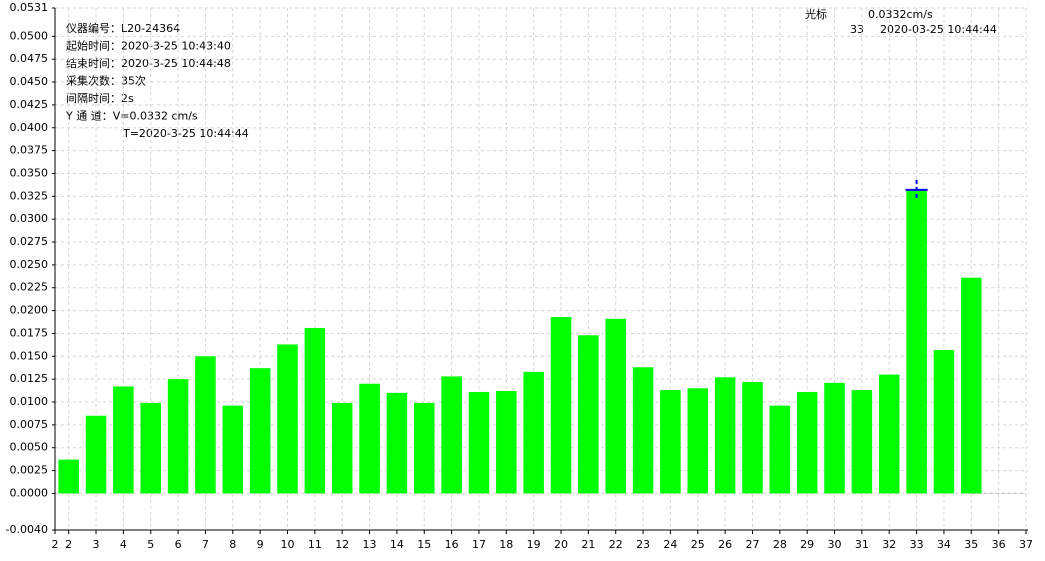 This screenshot has height=561, width=1045. Describe the element at coordinates (315, 544) in the screenshot. I see `x-tick-label: 11` at that location.